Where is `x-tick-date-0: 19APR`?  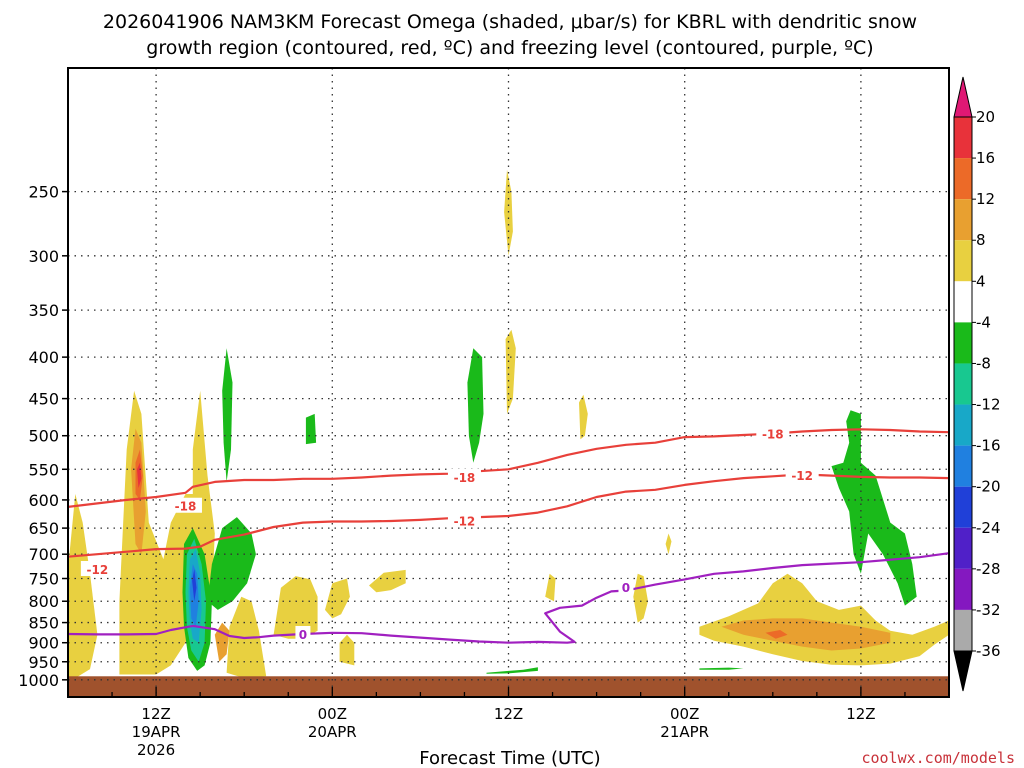
x-tick-date-0: 19APR is located at coordinates (156, 732).